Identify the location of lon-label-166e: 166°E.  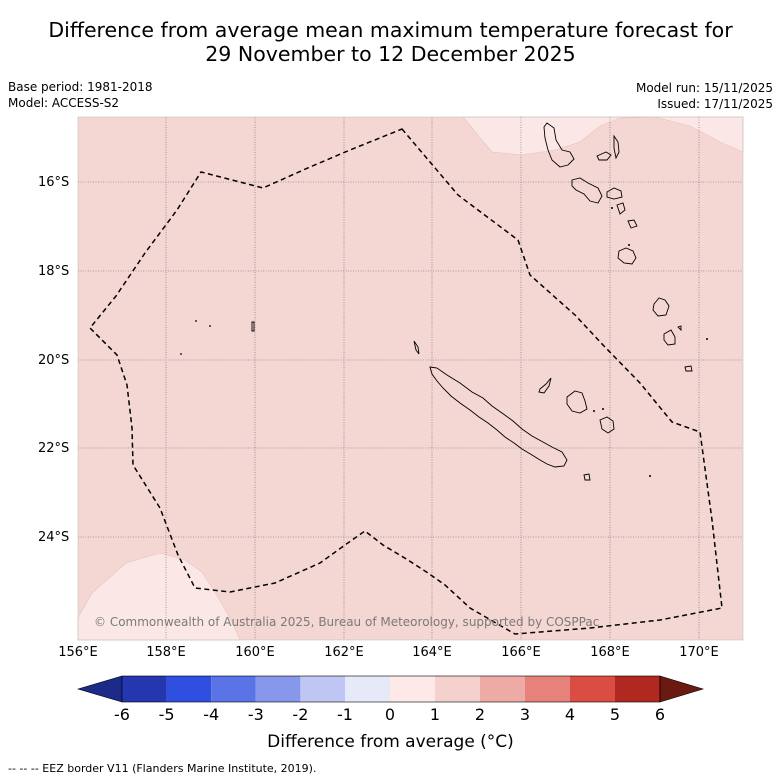
(521, 652).